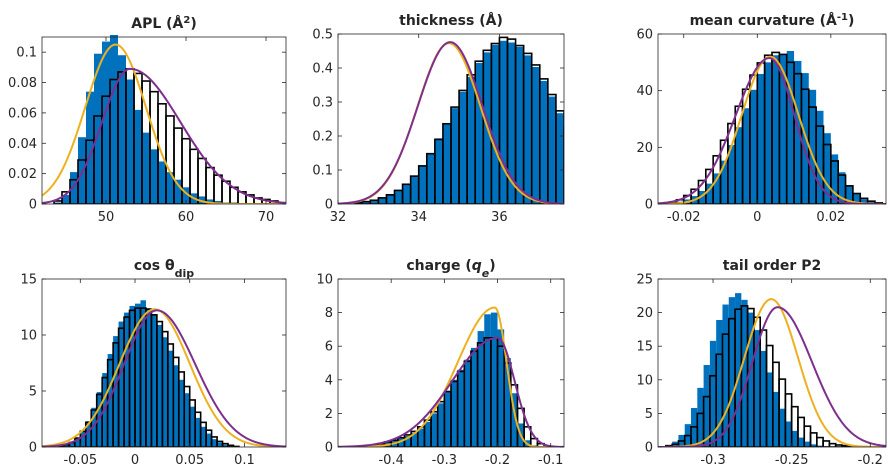 Image resolution: width=890 pixels, height=470 pixels. I want to click on title-part: APL (Å, so click(157, 23).